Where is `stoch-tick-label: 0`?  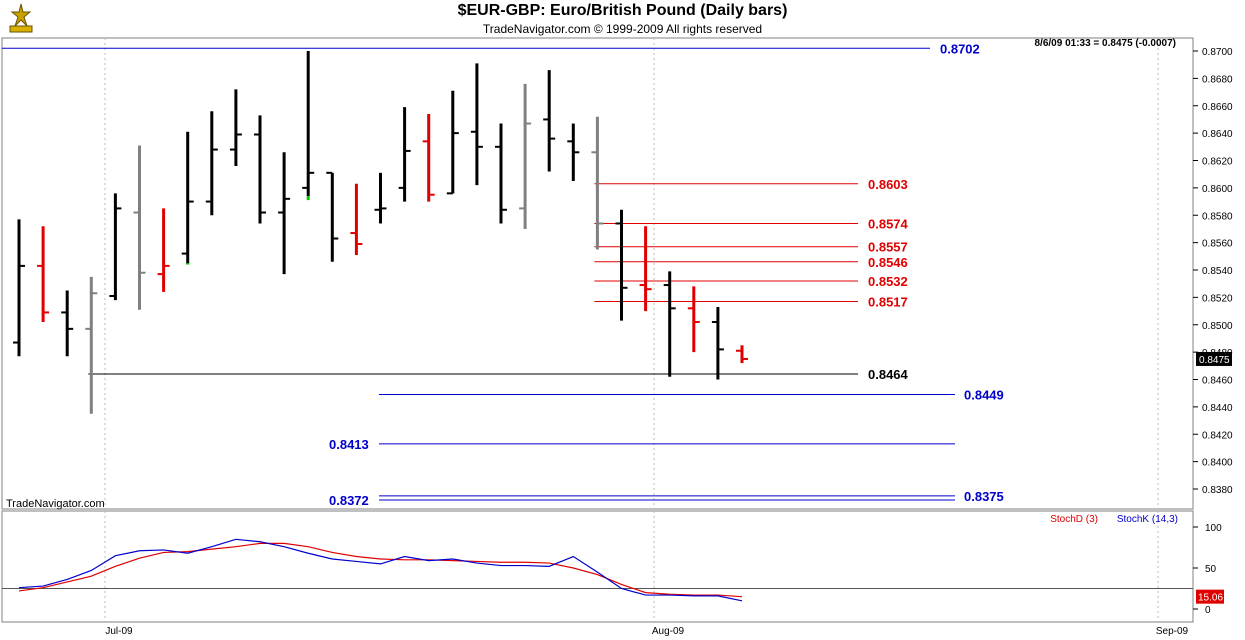 stoch-tick-label: 0 is located at coordinates (1208, 610).